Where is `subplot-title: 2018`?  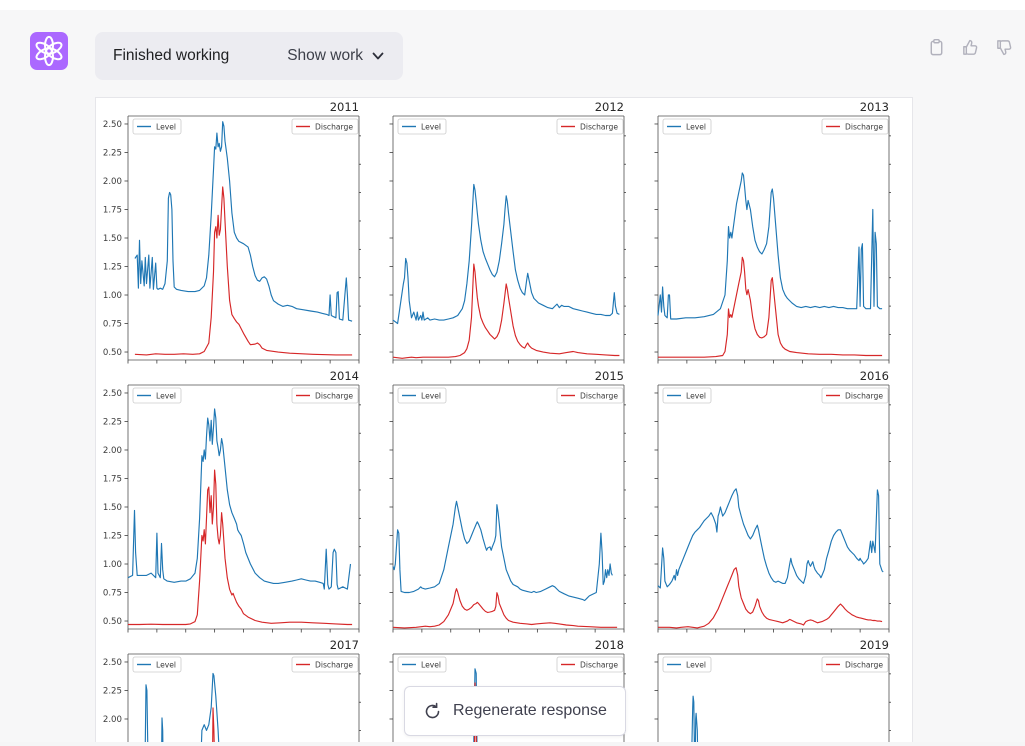
subplot-title: 2018 is located at coordinates (609, 645).